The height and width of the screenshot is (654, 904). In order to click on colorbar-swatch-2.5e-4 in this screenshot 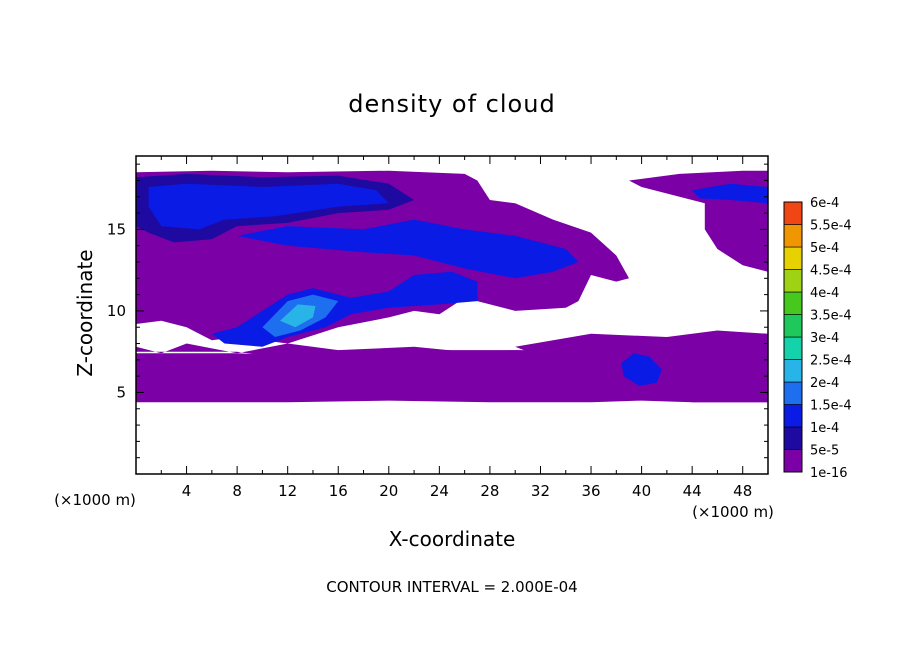, I will do `click(793, 348)`.